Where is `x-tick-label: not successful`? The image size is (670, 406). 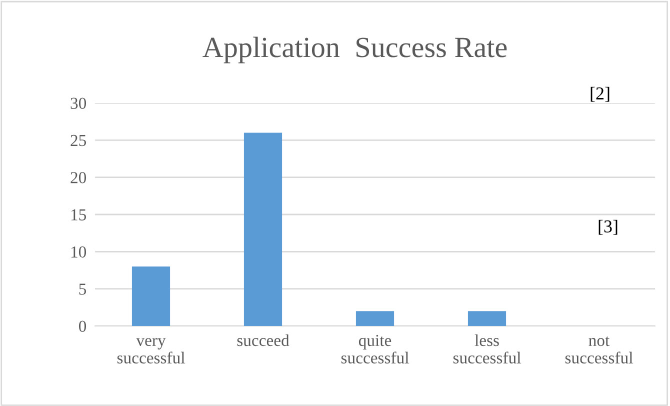
x-tick-label: not successful is located at coordinates (599, 350).